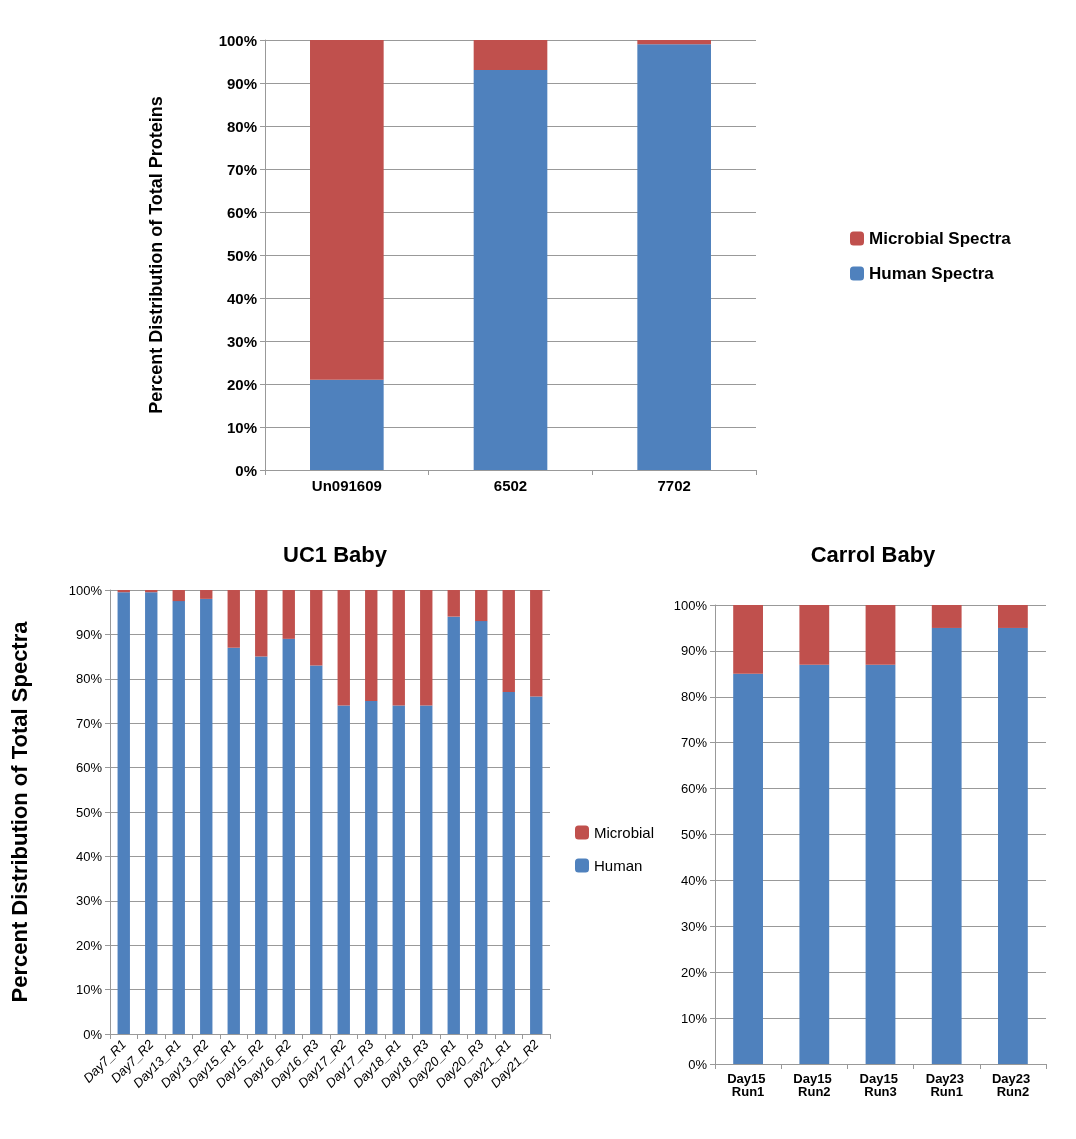  What do you see at coordinates (940, 238) in the screenshot?
I see `legend-label: Microbial Spectra` at bounding box center [940, 238].